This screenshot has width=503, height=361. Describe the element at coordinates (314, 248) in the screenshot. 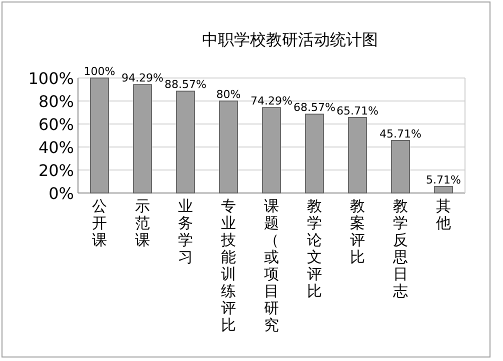

I see `x-tick-label: 教学论文评比` at that location.